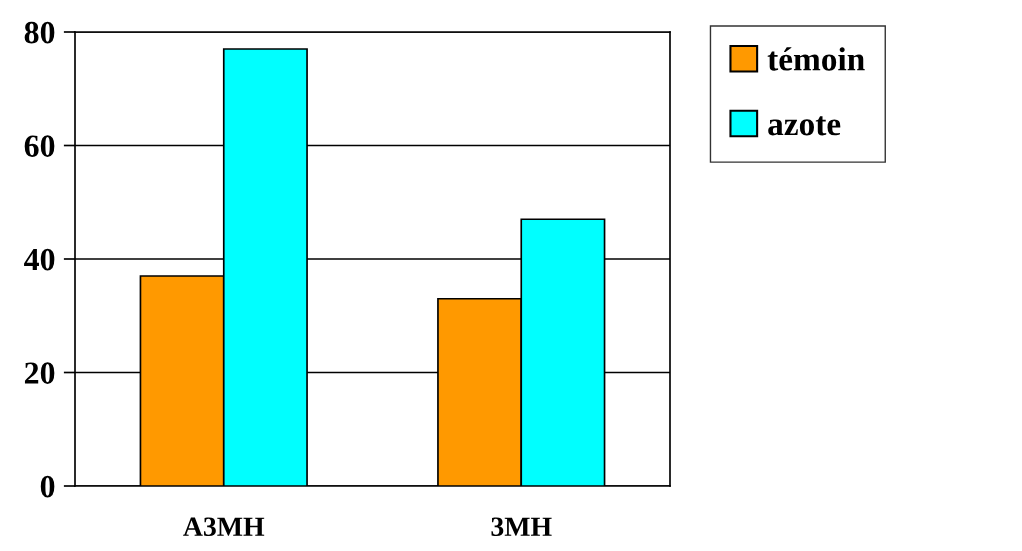  Describe the element at coordinates (224, 527) in the screenshot. I see `x-tick-label: A3MH` at that location.